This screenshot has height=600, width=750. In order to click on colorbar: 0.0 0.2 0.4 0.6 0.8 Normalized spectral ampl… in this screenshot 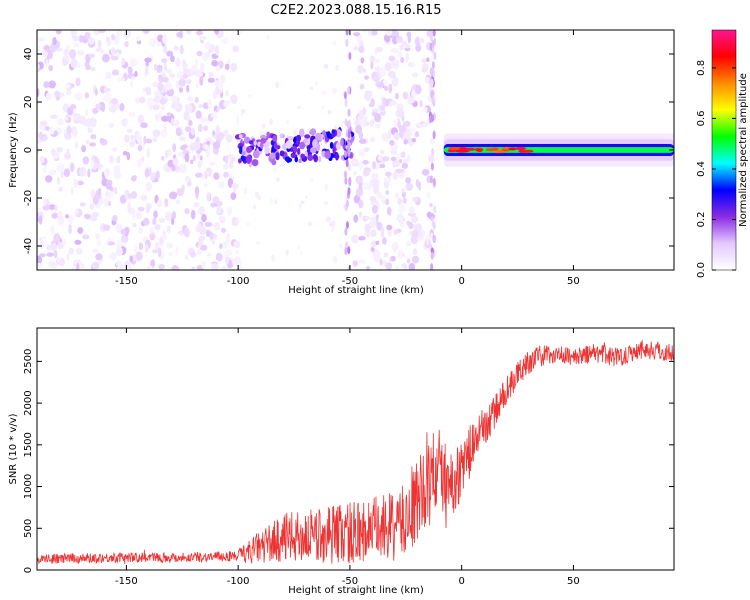, I will do `click(722, 153)`.